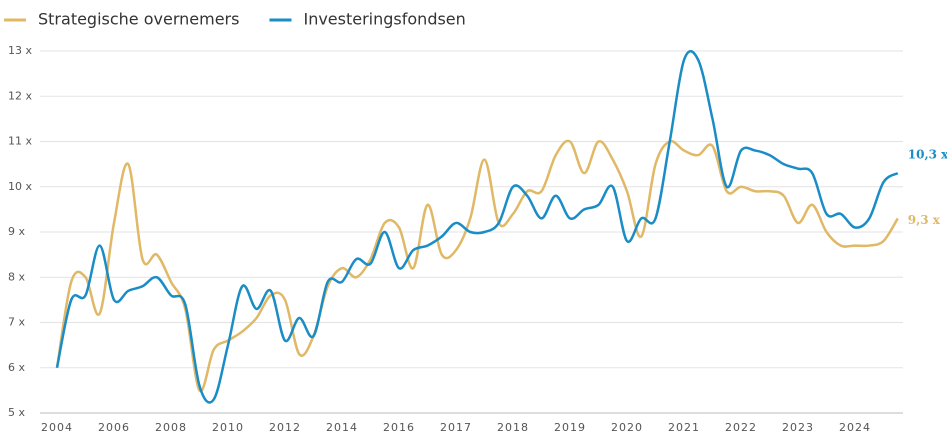  What do you see at coordinates (684, 427) in the screenshot?
I see `x-tick-label: 2021` at bounding box center [684, 427].